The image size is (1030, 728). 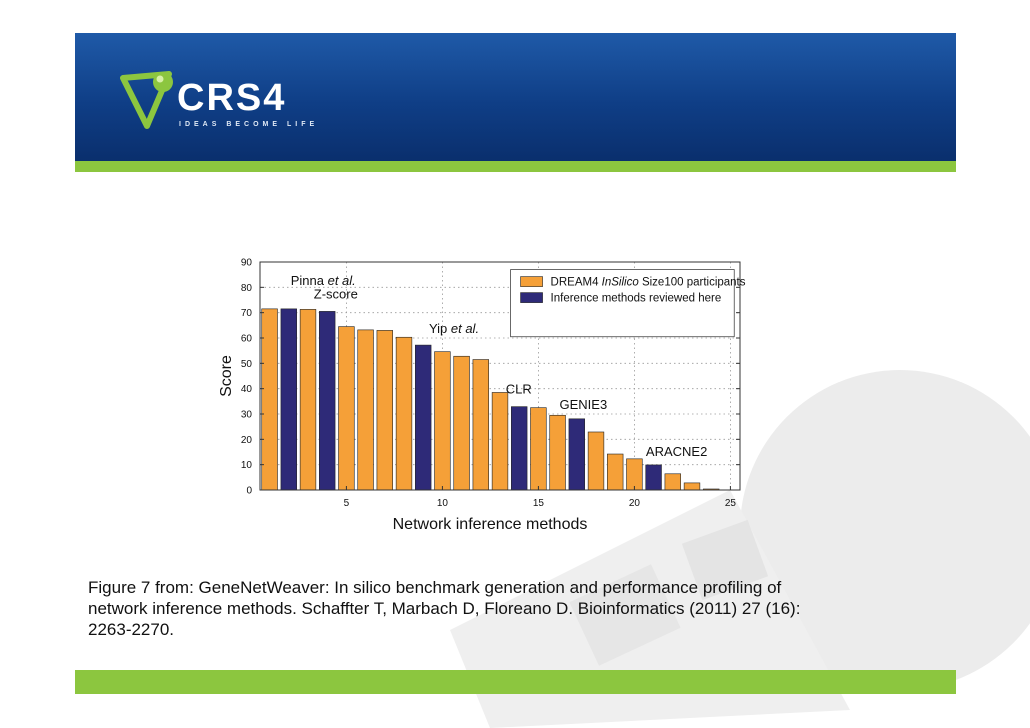 I want to click on bar-annotation-part: Z-score, so click(x=336, y=294).